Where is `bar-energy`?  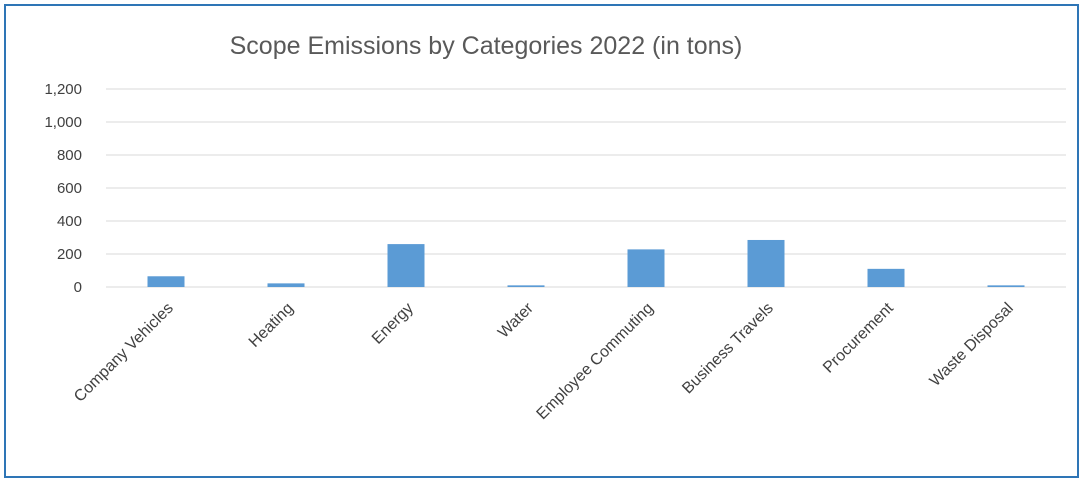 bar-energy is located at coordinates (406, 265).